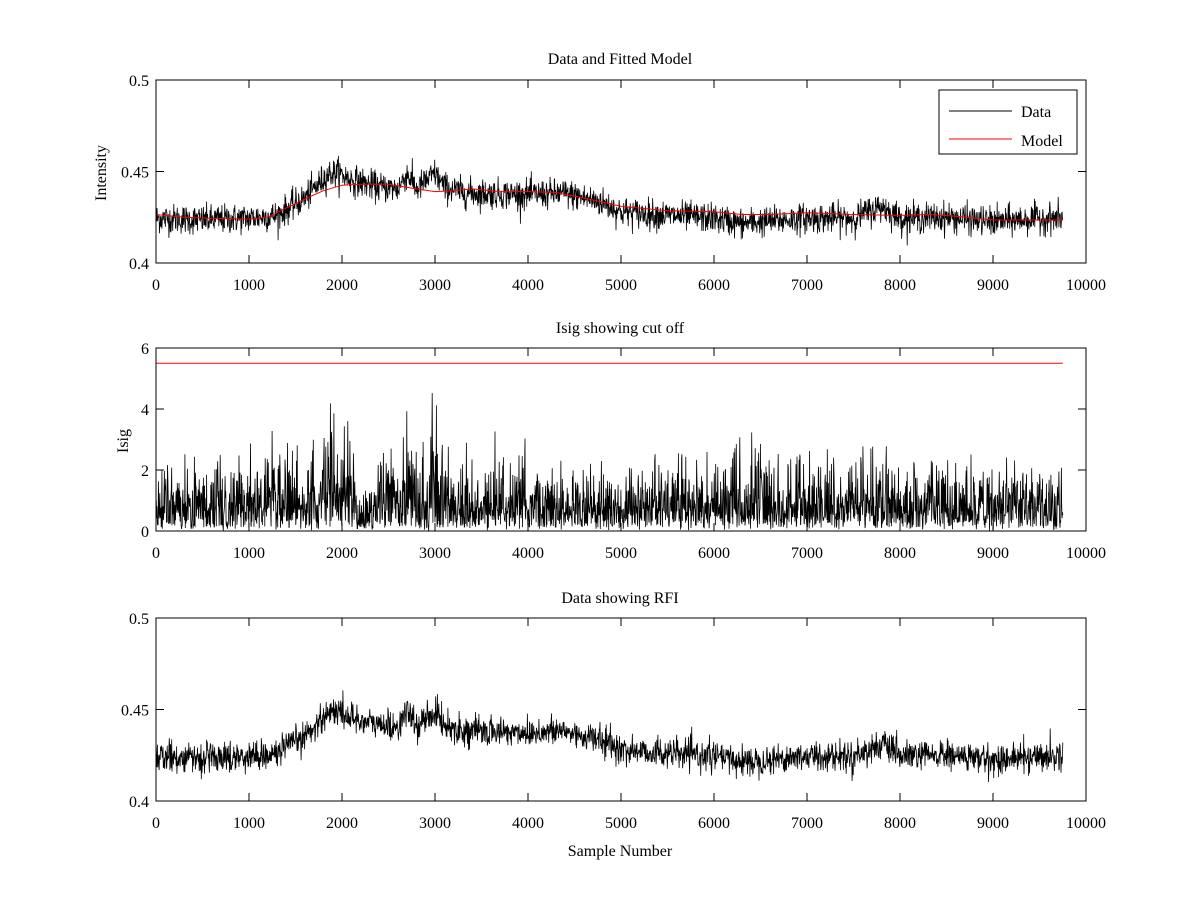  I want to click on panel-1-ylabel: Intensity, so click(101, 173).